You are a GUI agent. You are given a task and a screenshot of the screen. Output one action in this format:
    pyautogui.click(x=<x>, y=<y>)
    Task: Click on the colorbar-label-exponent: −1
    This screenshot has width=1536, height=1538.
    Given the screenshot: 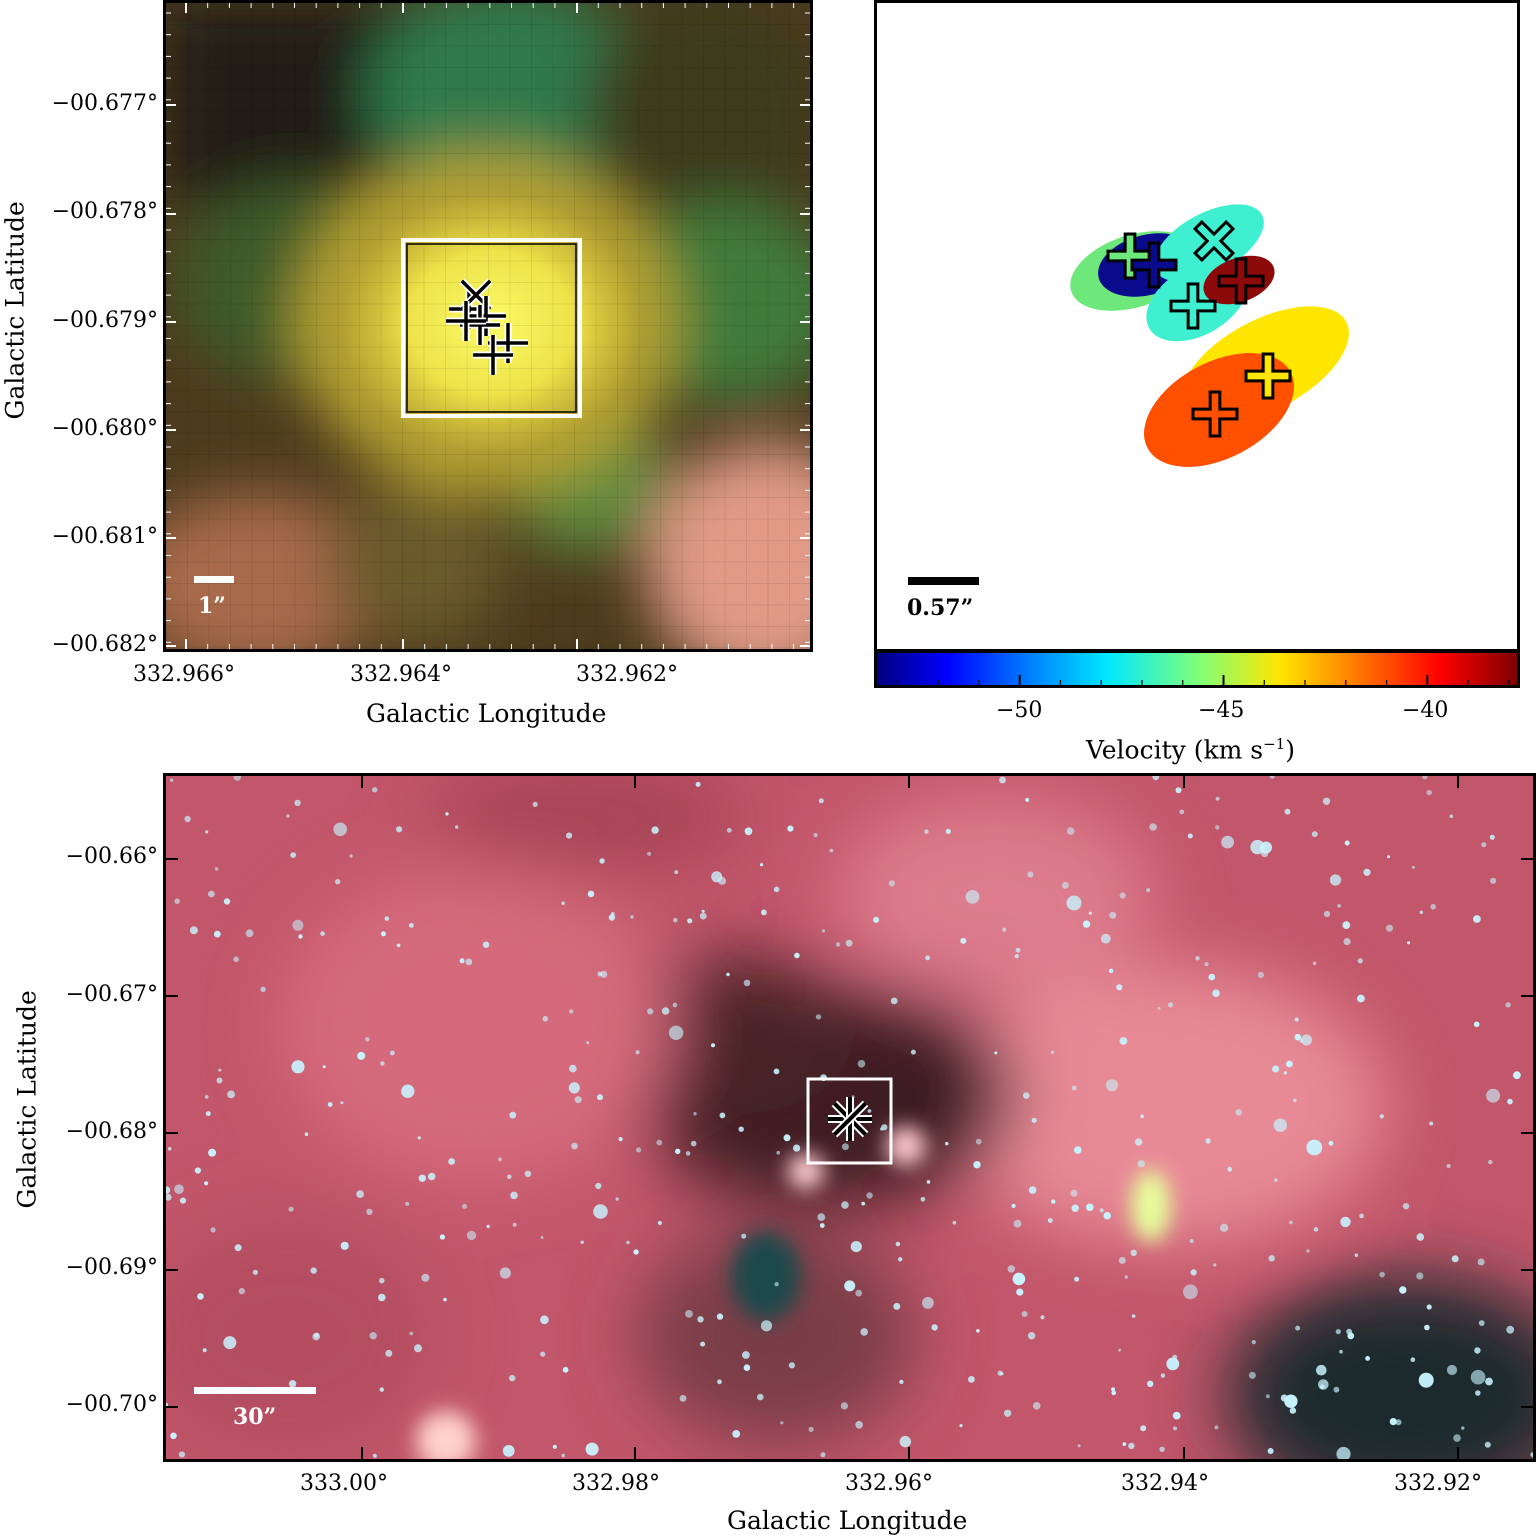 What is the action you would take?
    pyautogui.click(x=1274, y=744)
    